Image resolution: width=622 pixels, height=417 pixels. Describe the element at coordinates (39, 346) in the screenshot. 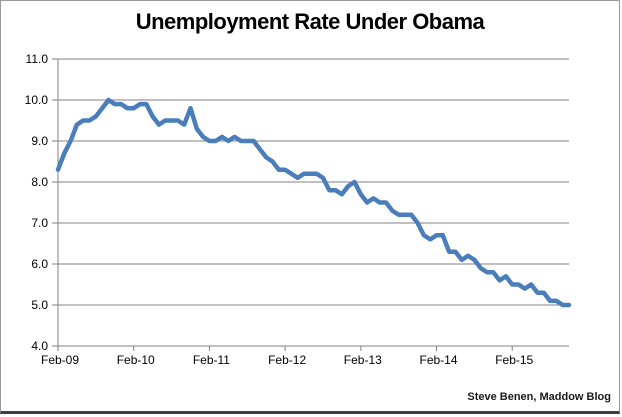

I see `y-tick-label: 4.0` at that location.